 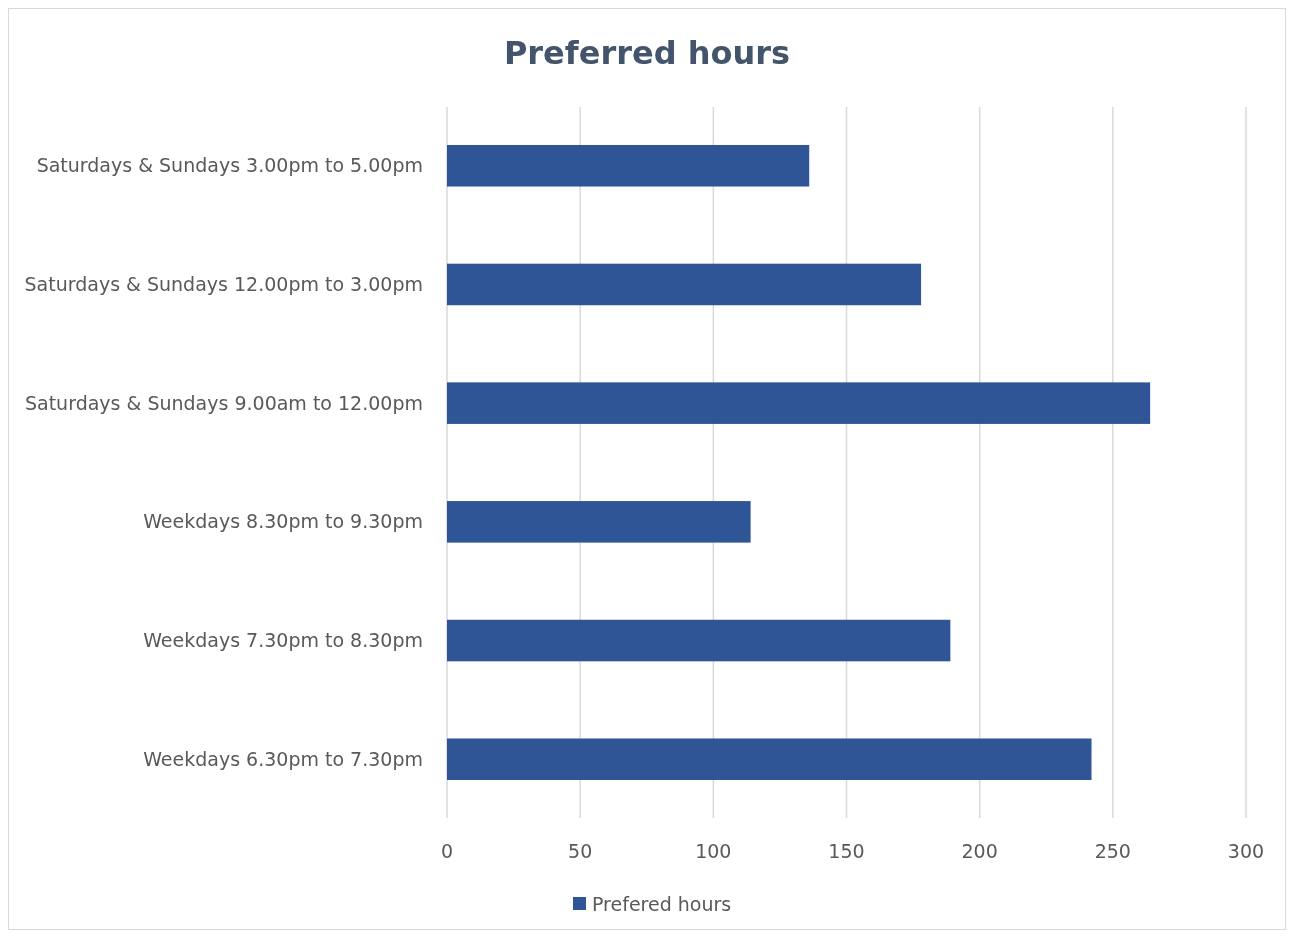 I want to click on x-tick-label: 300, so click(x=1246, y=851).